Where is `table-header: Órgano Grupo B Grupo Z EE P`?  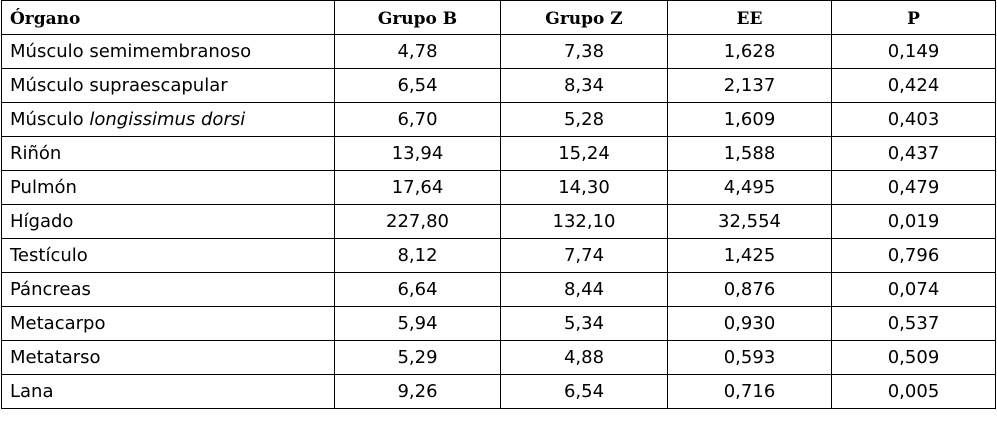
table-header: Órgano Grupo B Grupo Z EE P is located at coordinates (498, 17).